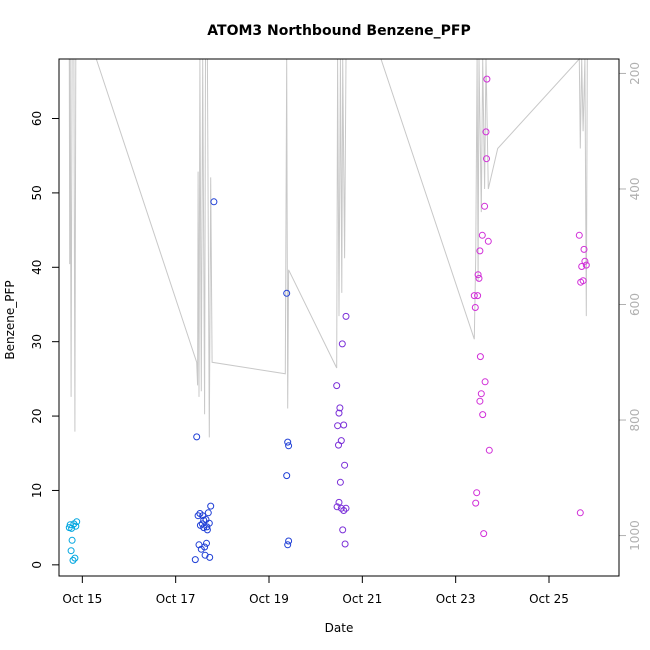 Image resolution: width=650 pixels, height=650 pixels. Describe the element at coordinates (10, 319) in the screenshot. I see `y-axis-label: Benzene_PFP` at that location.